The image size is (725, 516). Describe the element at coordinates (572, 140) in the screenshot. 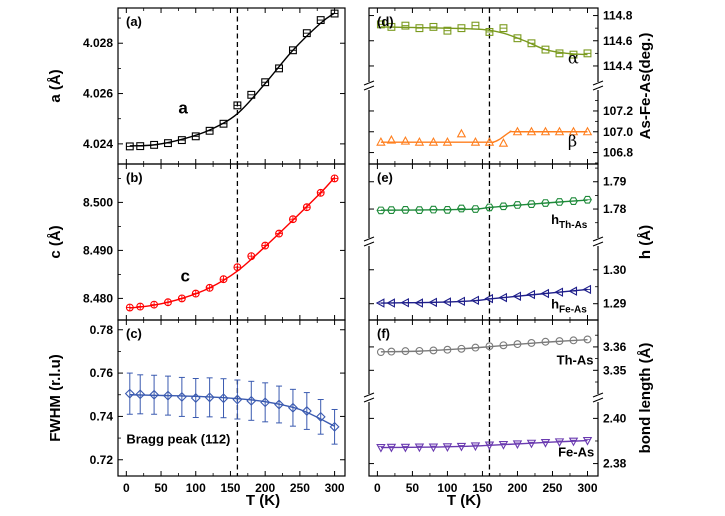

I see `annotation: β` at that location.